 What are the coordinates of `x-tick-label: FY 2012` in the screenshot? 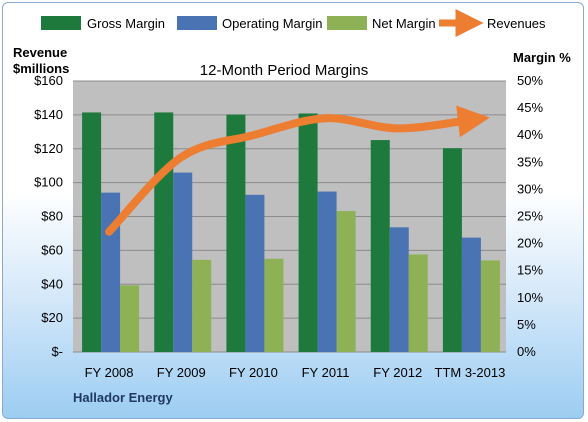 It's located at (397, 372).